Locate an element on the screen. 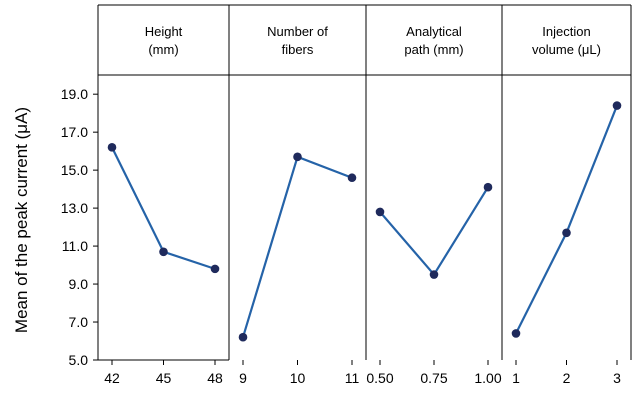  panel-header-label: Injection is located at coordinates (566, 31).